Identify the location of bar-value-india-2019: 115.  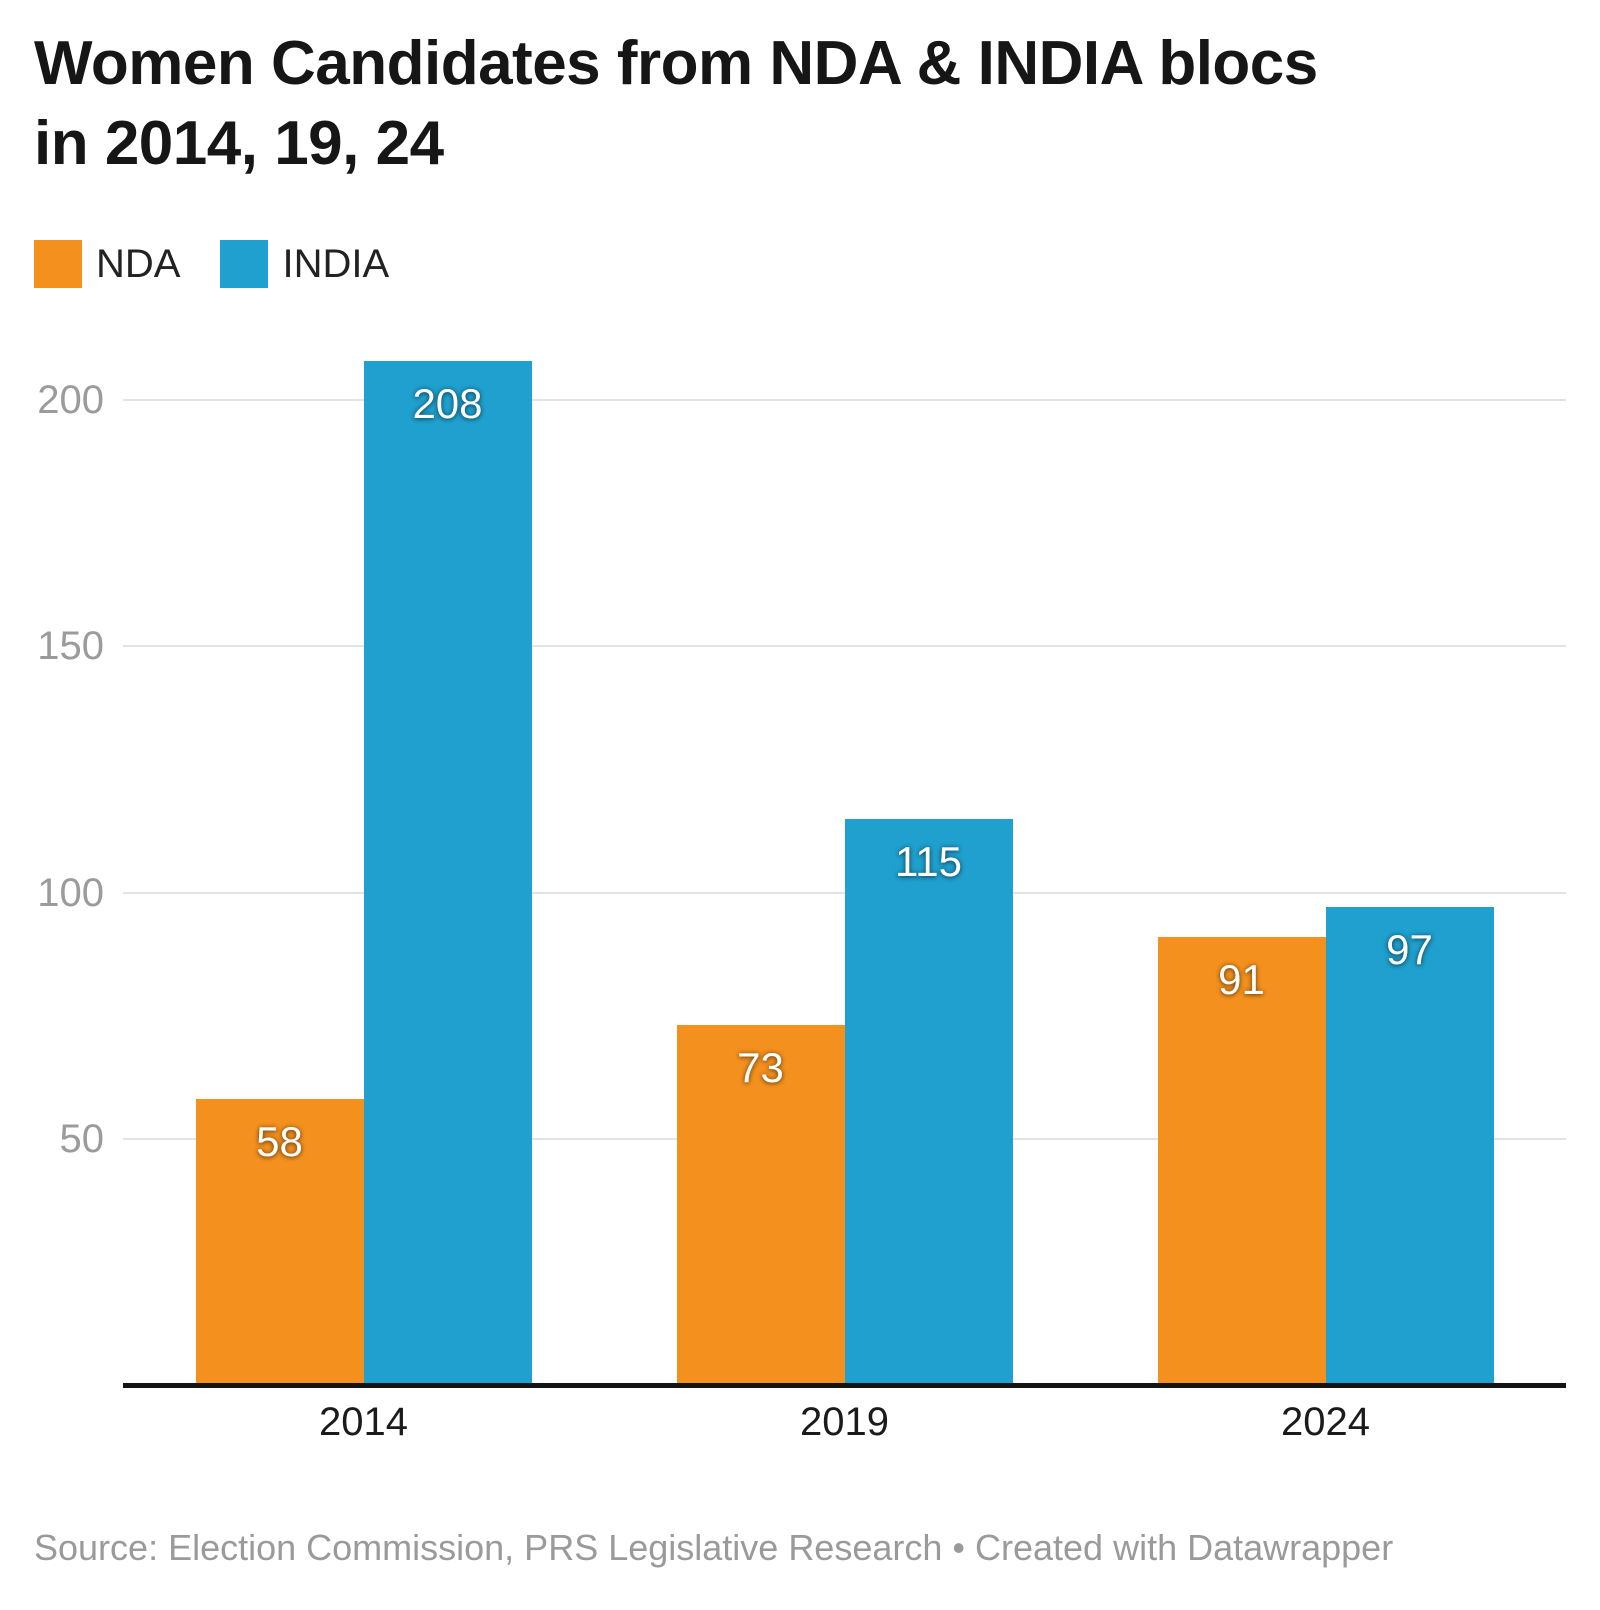
(928, 861).